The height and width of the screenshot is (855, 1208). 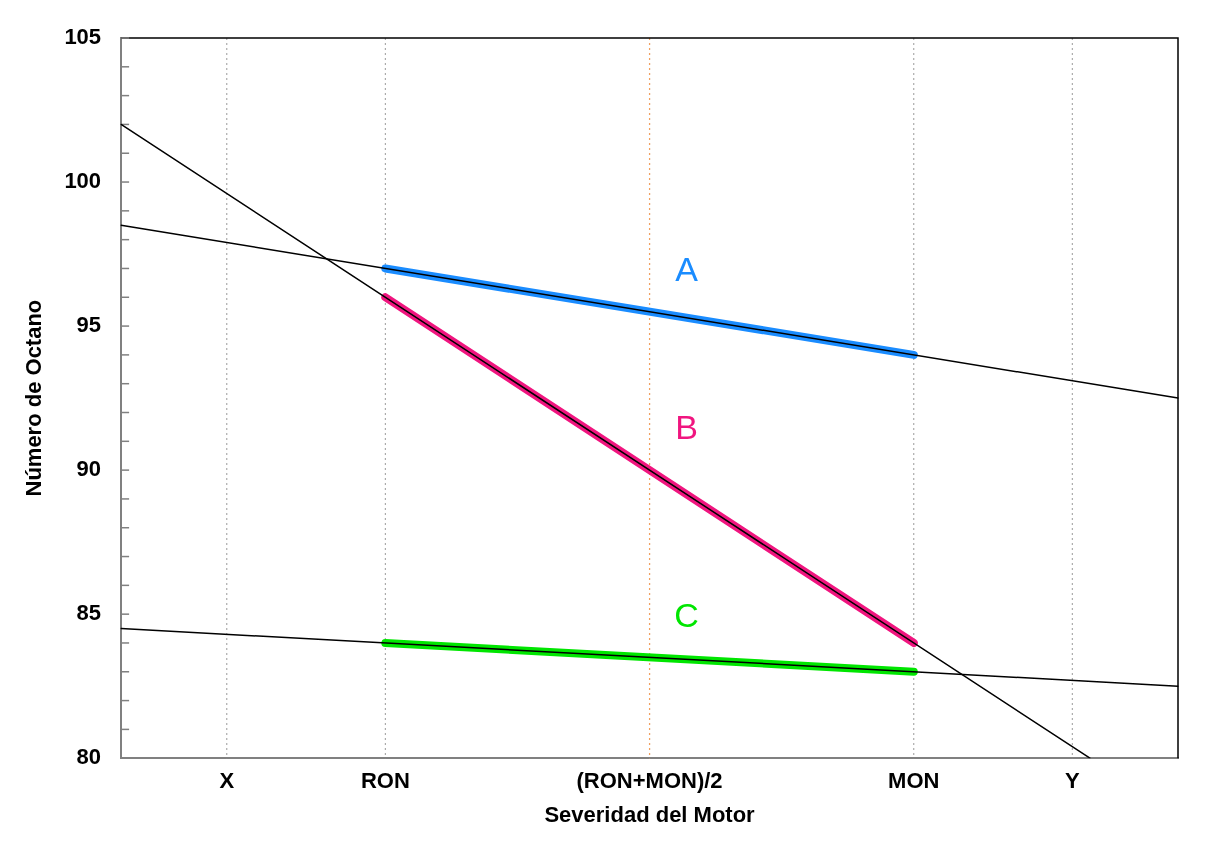 I want to click on x-axis-title: Severidad del Motor, so click(x=650, y=814).